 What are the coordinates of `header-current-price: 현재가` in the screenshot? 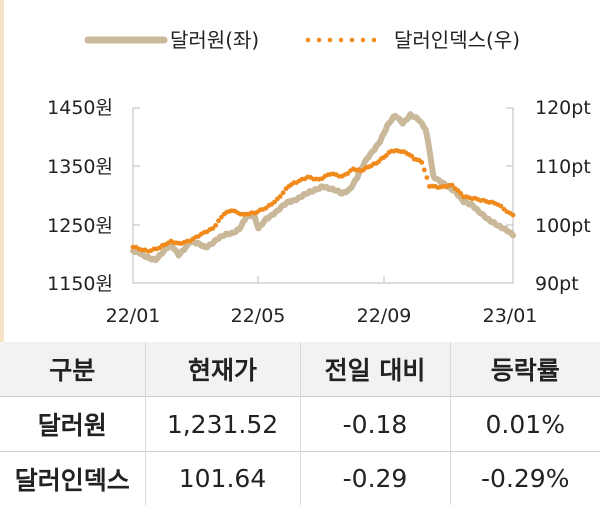 It's located at (222, 369).